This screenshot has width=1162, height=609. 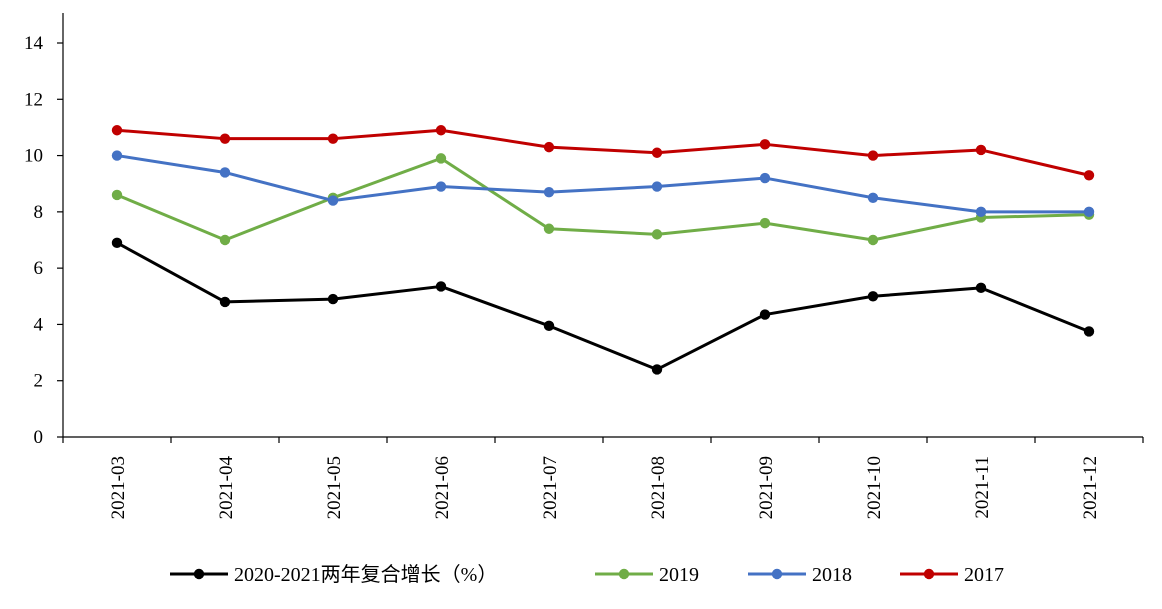 I want to click on x-tick-label: 2021-06, so click(x=442, y=487).